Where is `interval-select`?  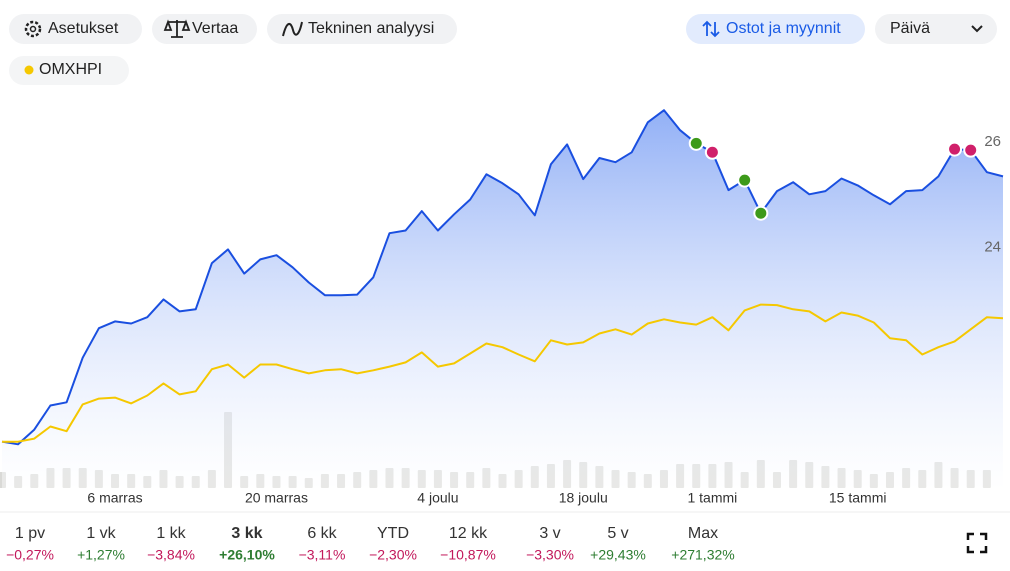 interval-select is located at coordinates (936, 29).